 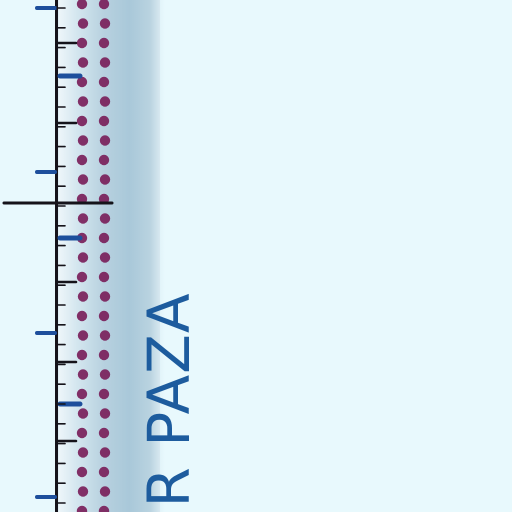 What do you see at coordinates (169, 399) in the screenshot?
I see `vertical-label: R PAZA` at bounding box center [169, 399].